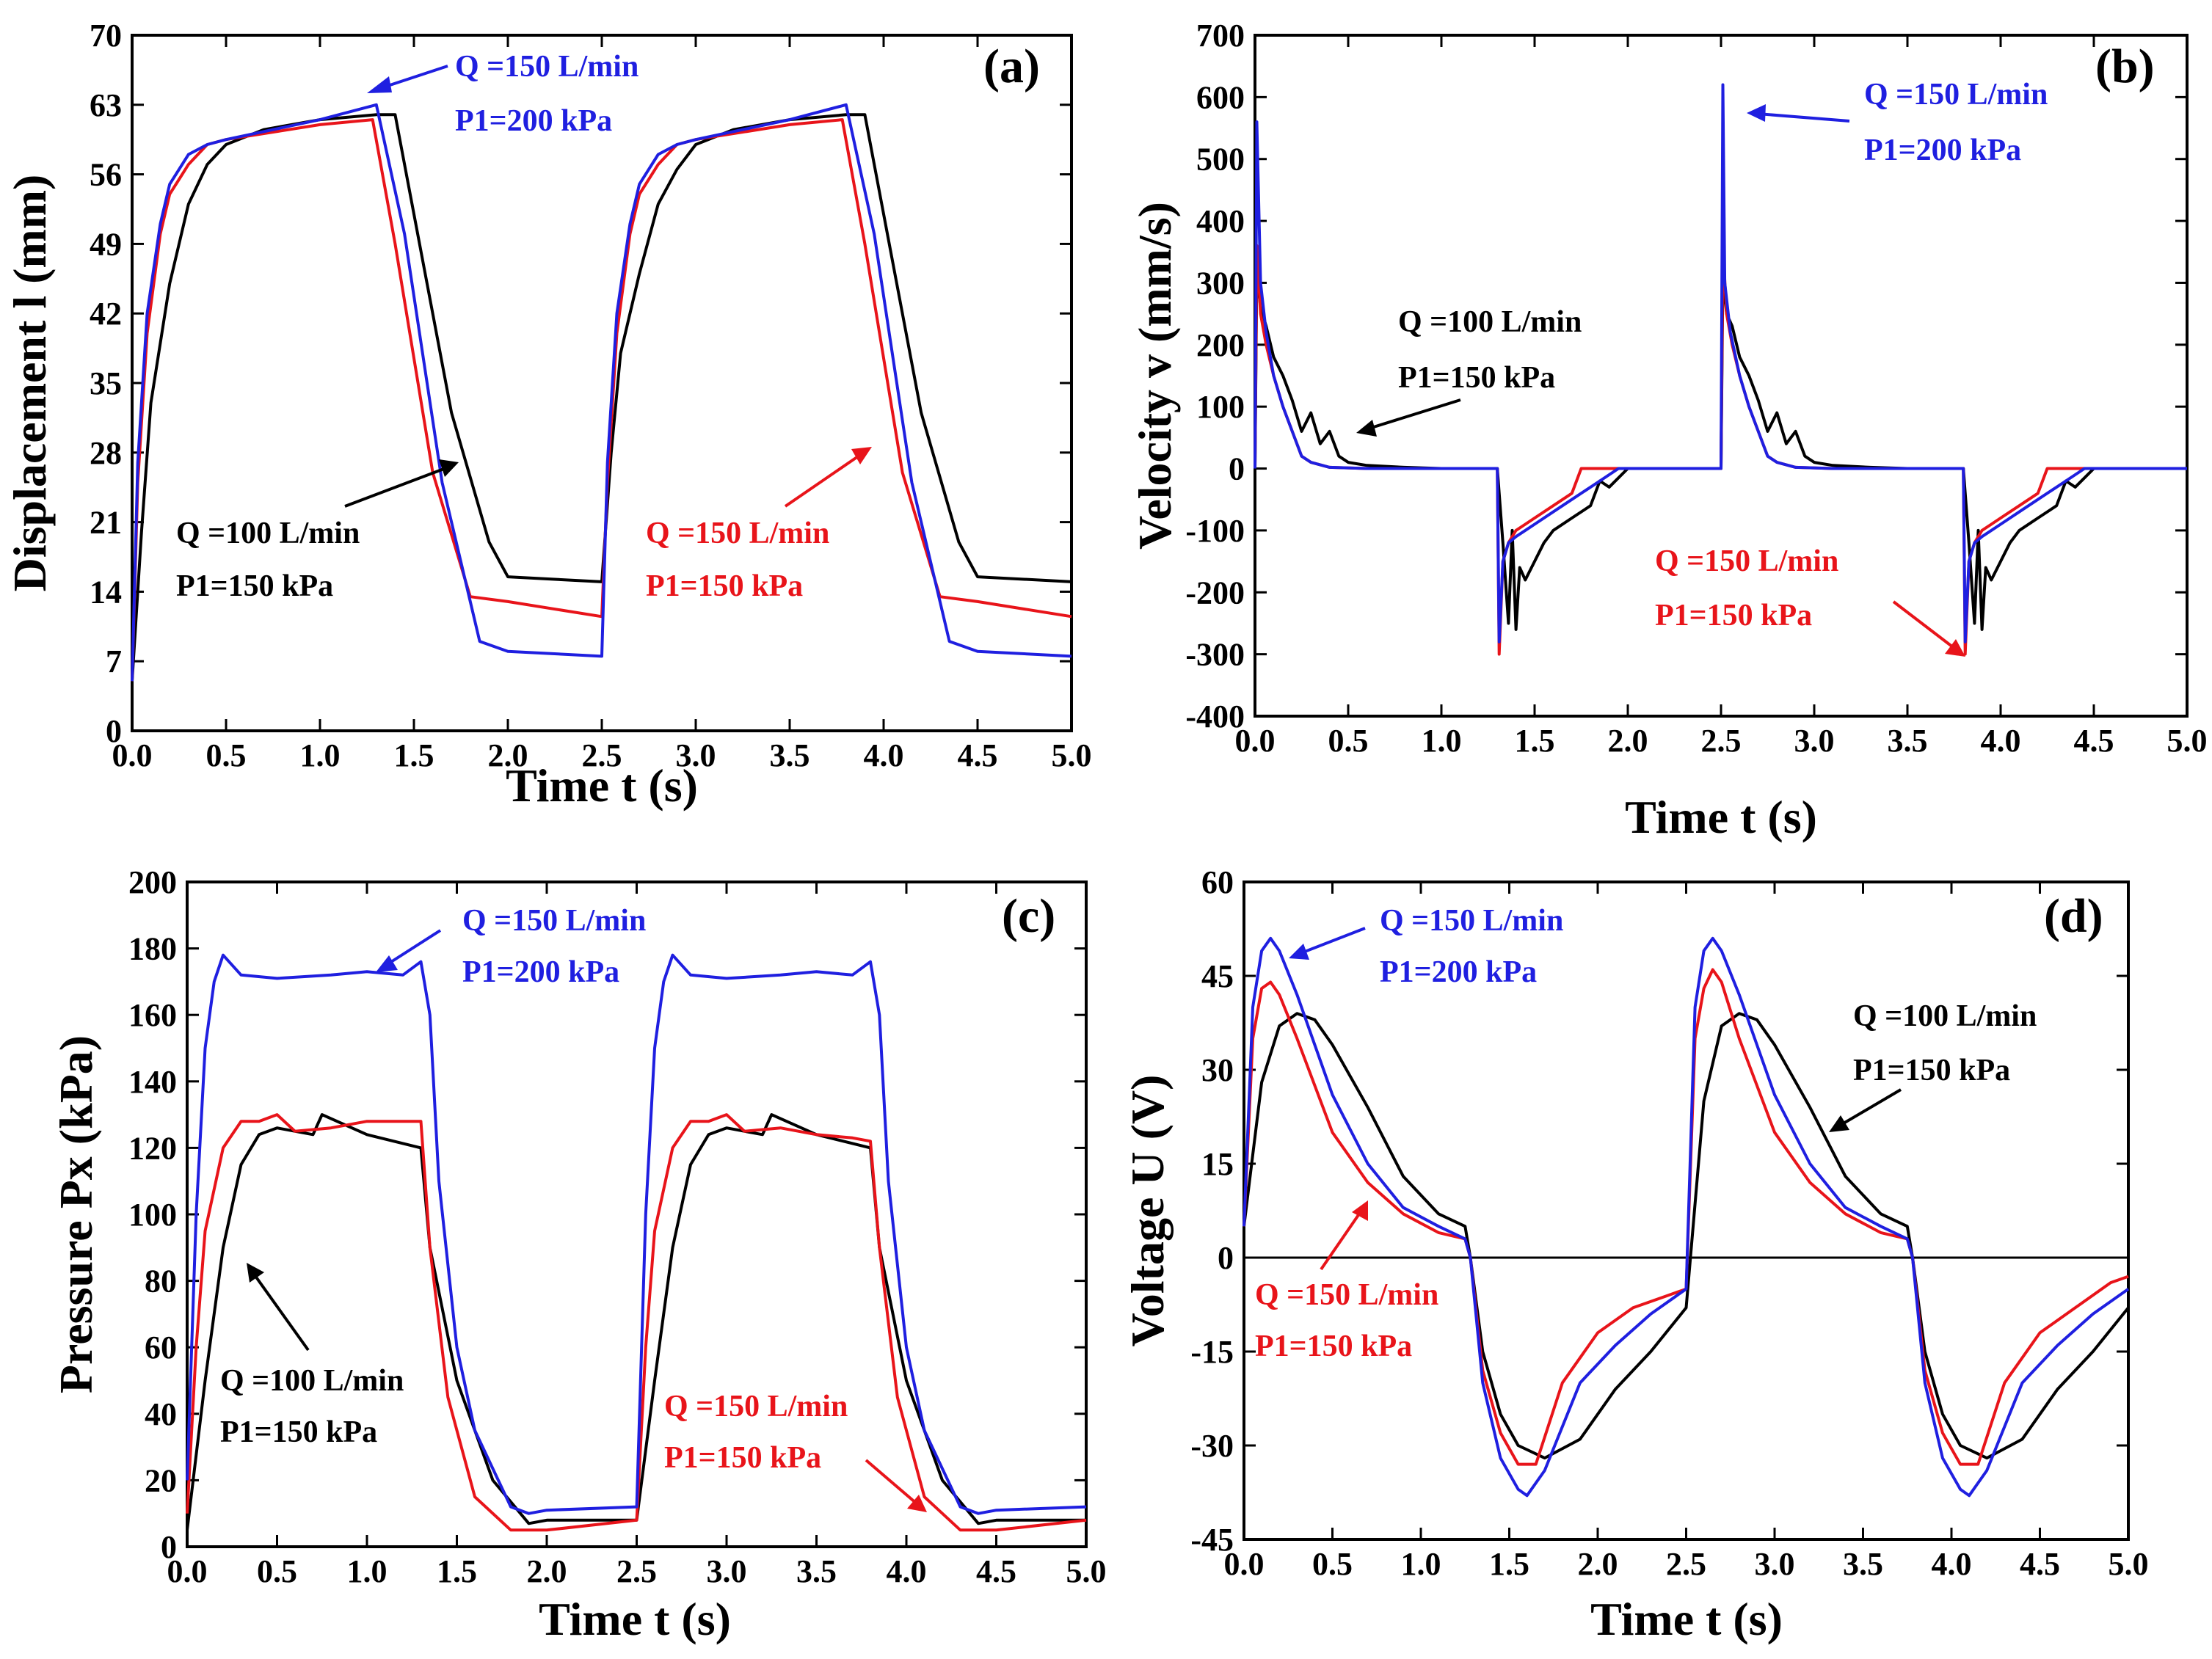 The width and height of the screenshot is (2212, 1659). What do you see at coordinates (30, 383) in the screenshot?
I see `y-axis-label-a: Displacement l (mm)` at bounding box center [30, 383].